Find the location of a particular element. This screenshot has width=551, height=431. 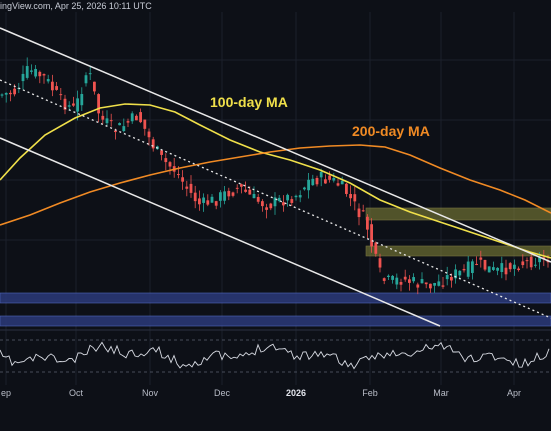

support-zone-lower is located at coordinates (275, 321).